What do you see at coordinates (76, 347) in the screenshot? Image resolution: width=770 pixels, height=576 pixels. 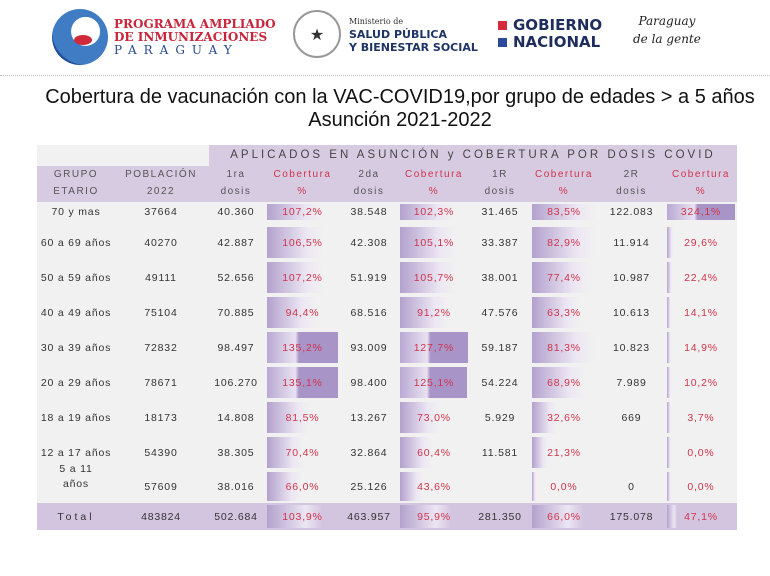 I see `age-group: 30 a 39 años` at bounding box center [76, 347].